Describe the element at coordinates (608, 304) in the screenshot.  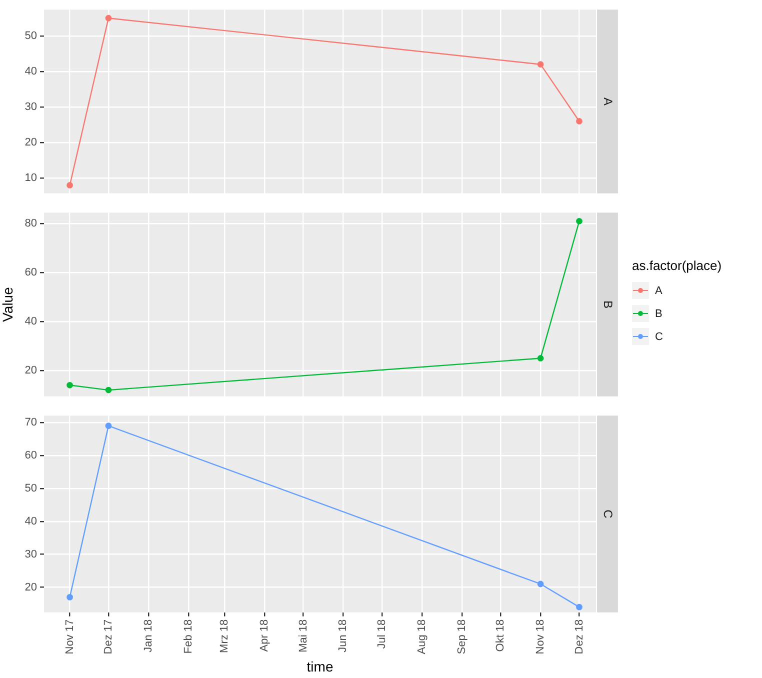
I see `text: B` at that location.